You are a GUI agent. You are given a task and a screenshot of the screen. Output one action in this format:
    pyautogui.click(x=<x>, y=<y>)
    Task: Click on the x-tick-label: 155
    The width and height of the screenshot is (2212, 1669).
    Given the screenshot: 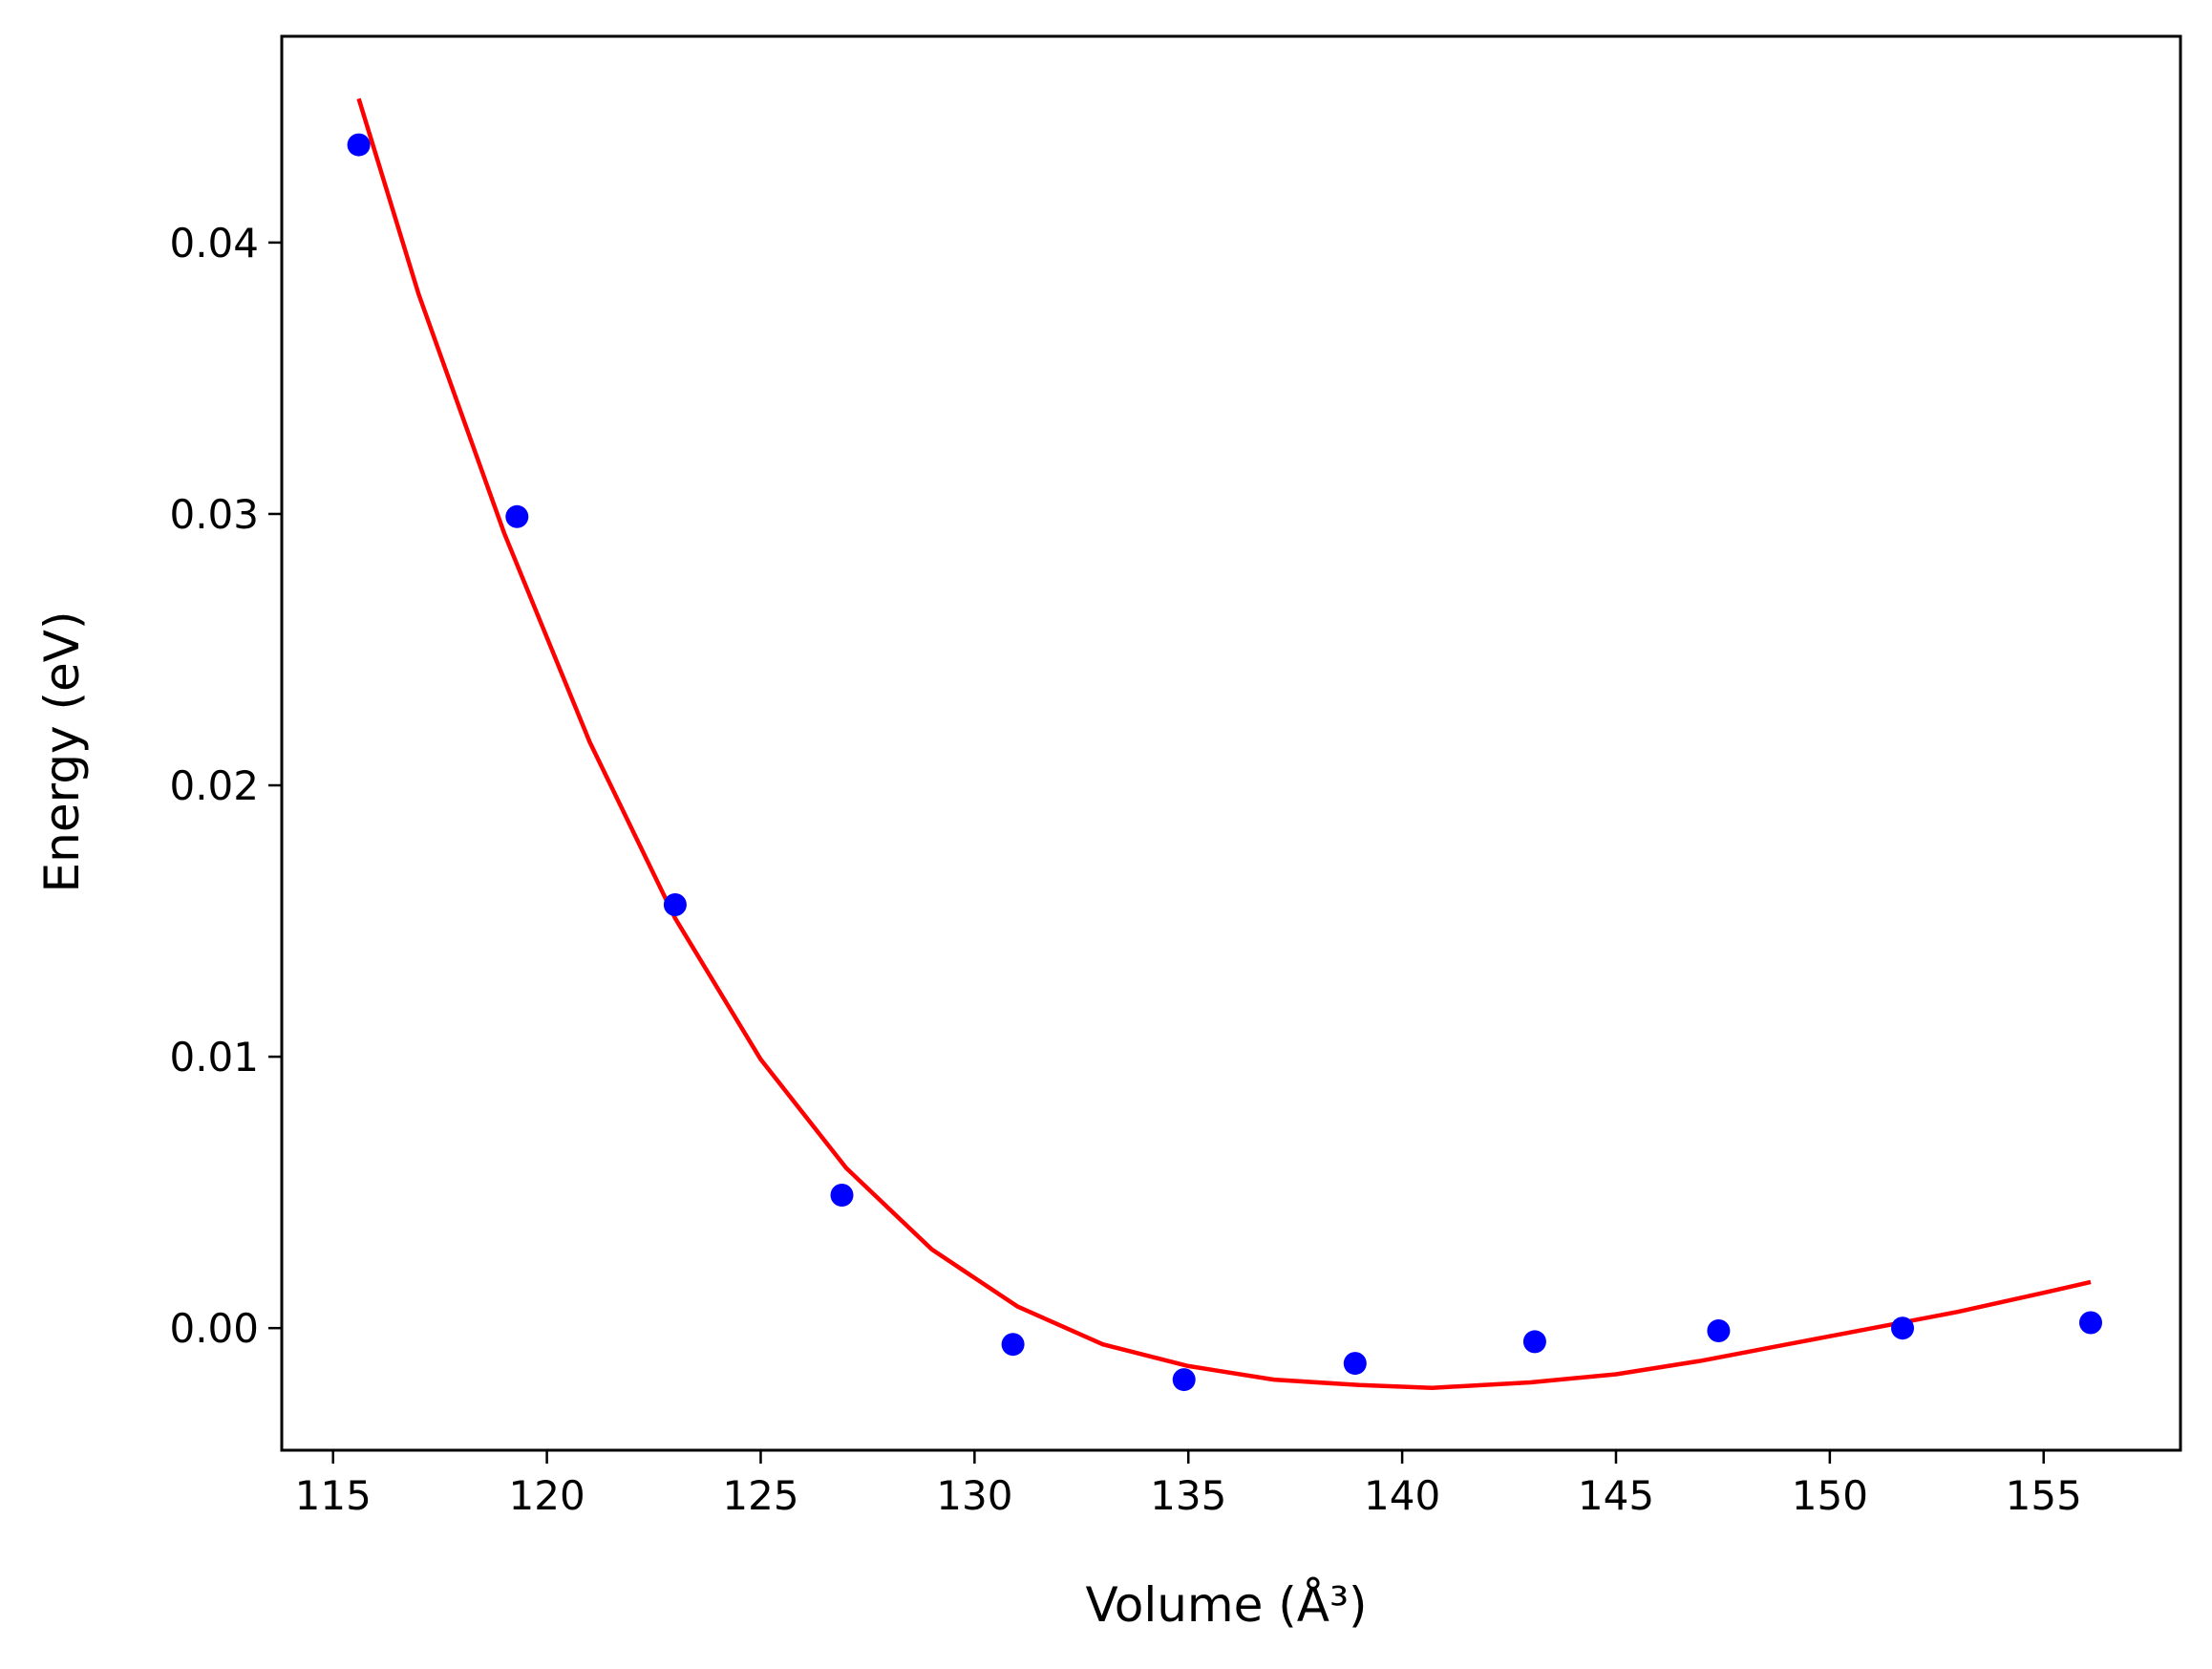 What is the action you would take?
    pyautogui.click(x=2044, y=1495)
    